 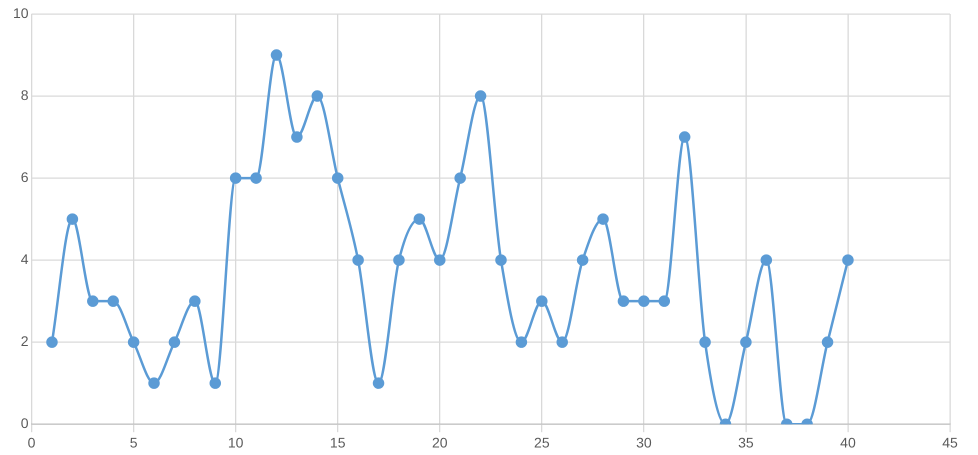 What do you see at coordinates (338, 442) in the screenshot?
I see `x-tick-label: 15` at bounding box center [338, 442].